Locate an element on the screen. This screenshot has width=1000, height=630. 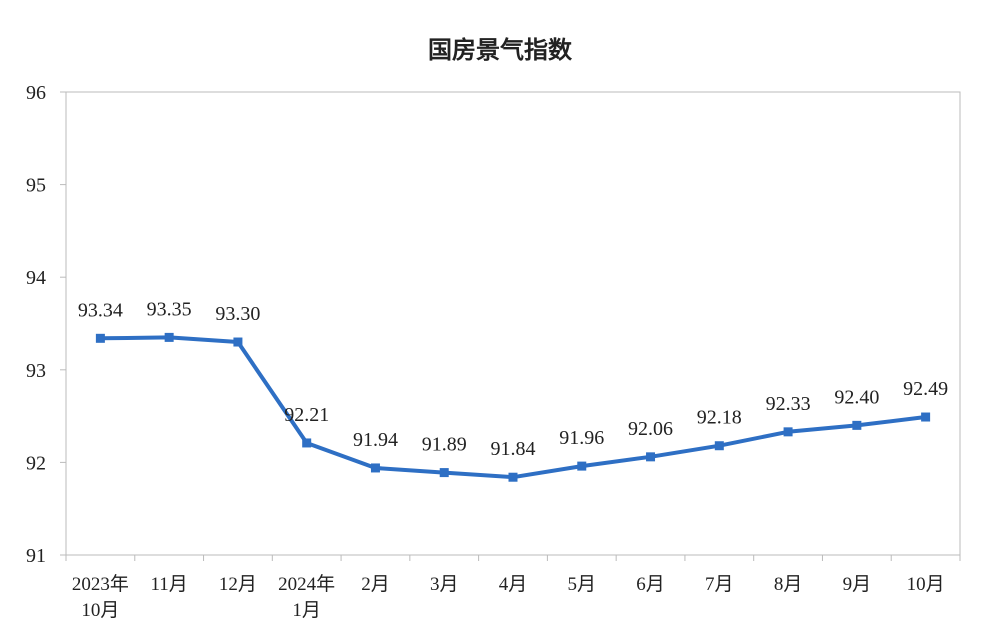
data-label: 92.49 is located at coordinates (925, 389).